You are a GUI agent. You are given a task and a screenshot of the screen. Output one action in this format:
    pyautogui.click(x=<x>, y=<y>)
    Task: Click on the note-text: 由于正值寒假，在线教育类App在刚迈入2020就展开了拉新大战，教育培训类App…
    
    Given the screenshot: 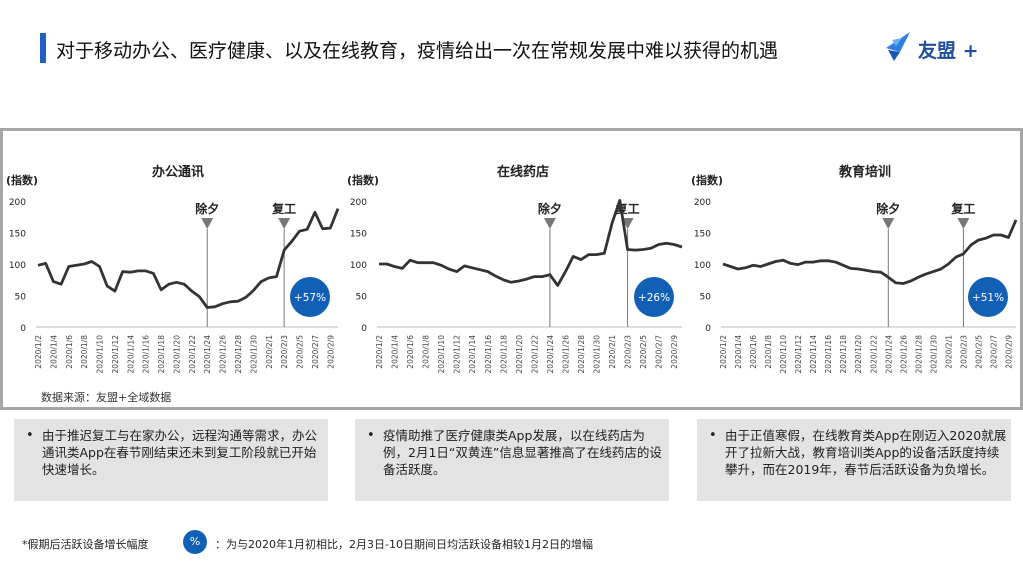 What is the action you would take?
    pyautogui.click(x=866, y=452)
    